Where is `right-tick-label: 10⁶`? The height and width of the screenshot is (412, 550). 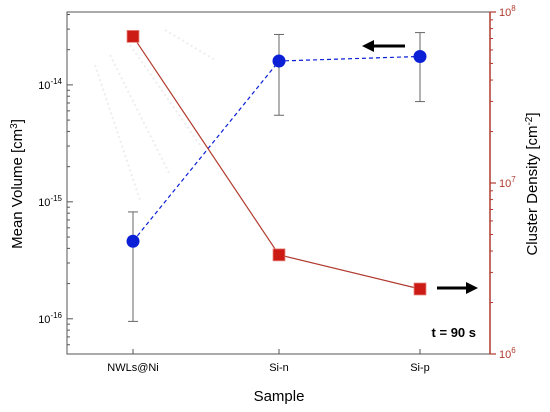 right-tick-label: 10⁶ is located at coordinates (507, 353).